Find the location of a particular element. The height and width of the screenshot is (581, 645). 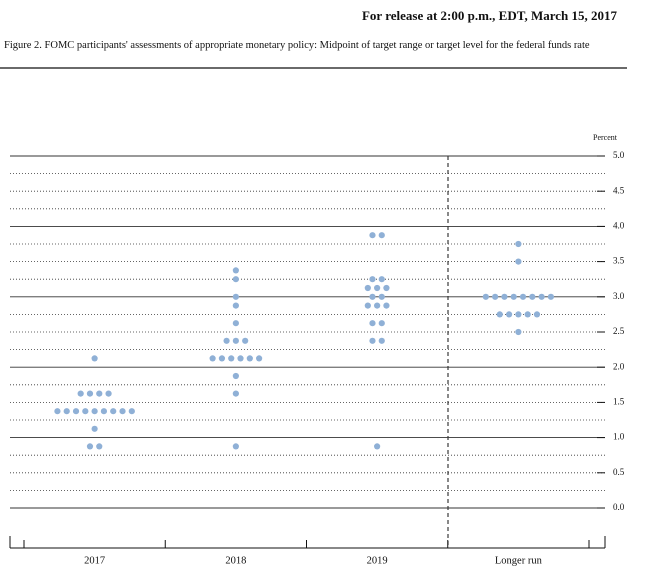

y-axis-label: Percent is located at coordinates (605, 137).